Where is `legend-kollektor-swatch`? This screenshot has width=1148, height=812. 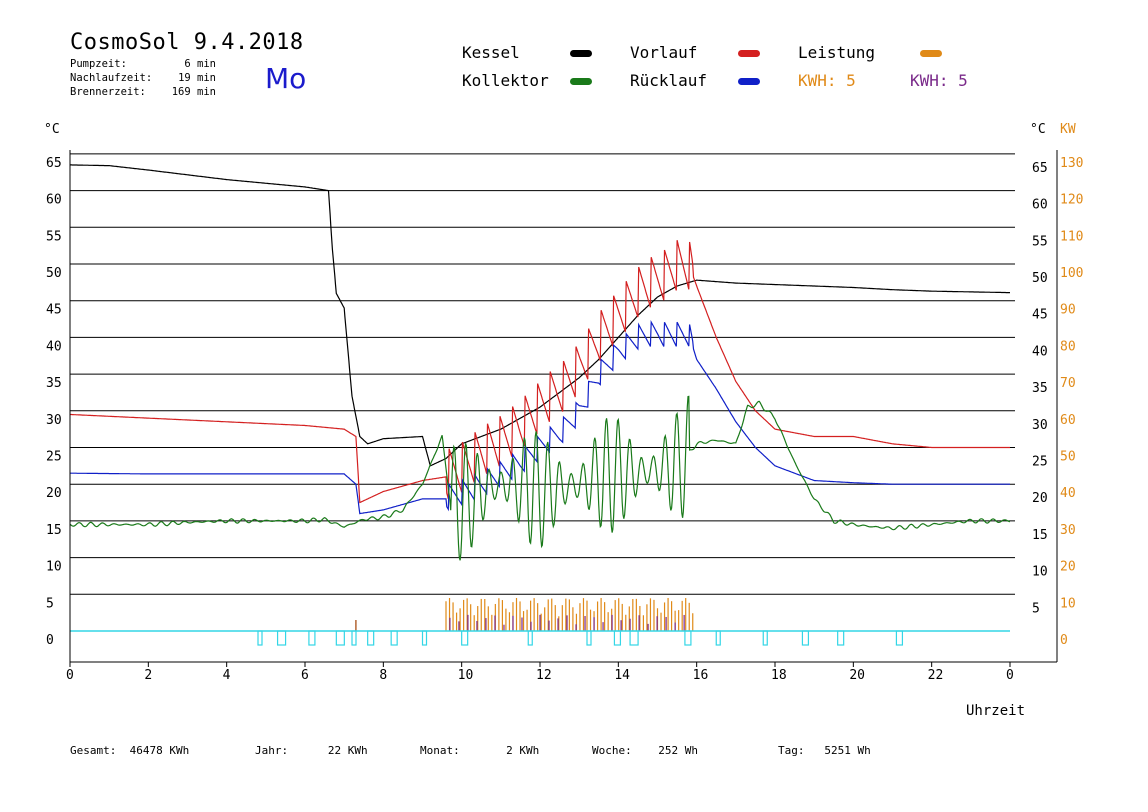 legend-kollektor-swatch is located at coordinates (581, 81).